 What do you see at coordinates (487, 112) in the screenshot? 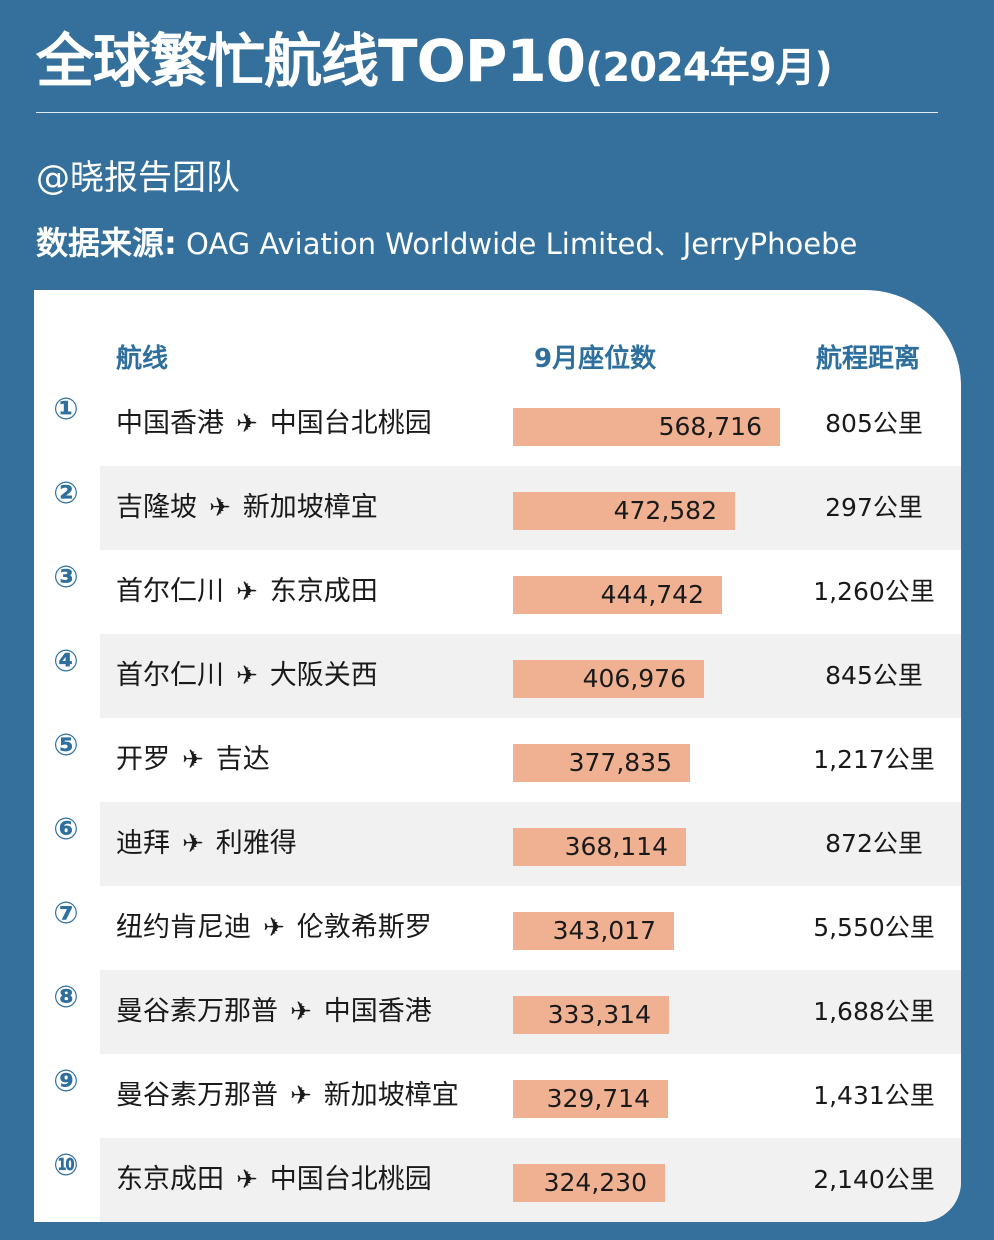
I see `title-divider` at bounding box center [487, 112].